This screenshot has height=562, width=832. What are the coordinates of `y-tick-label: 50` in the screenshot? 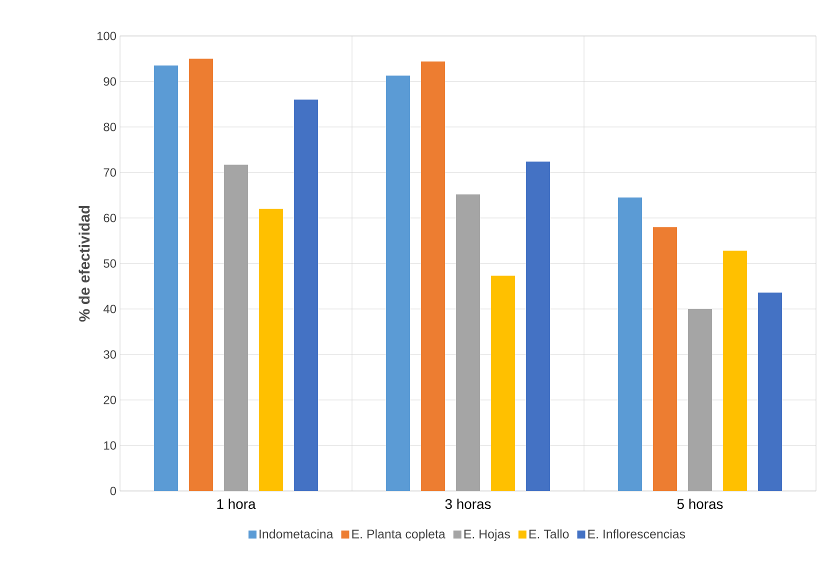 It's located at (110, 263).